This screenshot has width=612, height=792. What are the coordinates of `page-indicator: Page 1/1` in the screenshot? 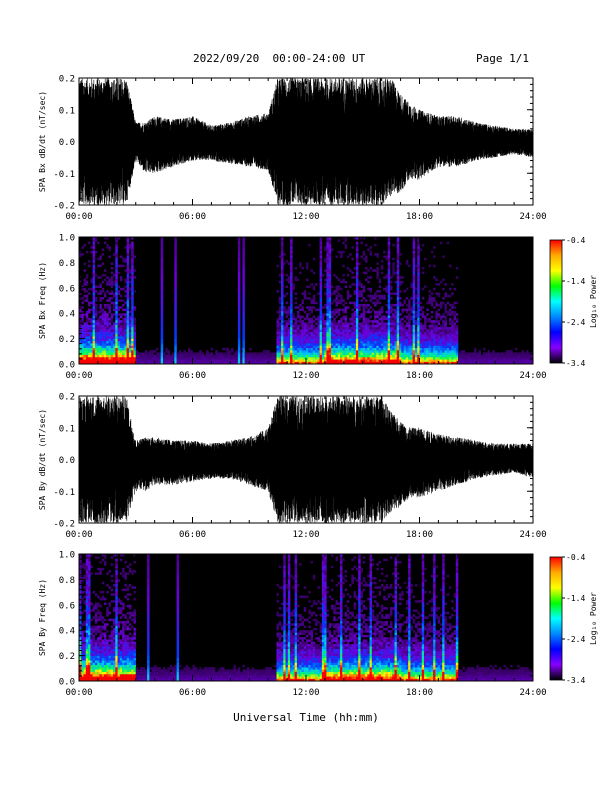 It's located at (502, 58).